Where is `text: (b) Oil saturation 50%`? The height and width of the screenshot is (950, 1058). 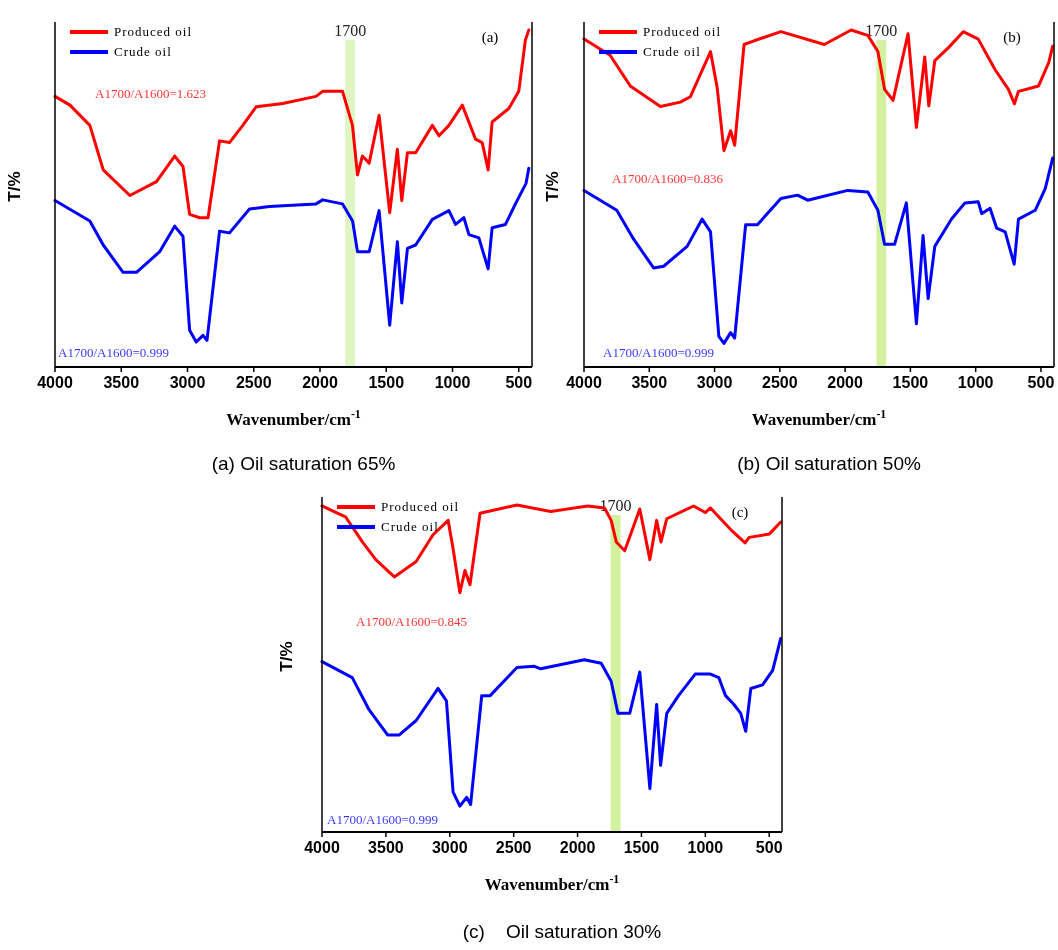
text: (b) Oil saturation 50% is located at coordinates (829, 463).